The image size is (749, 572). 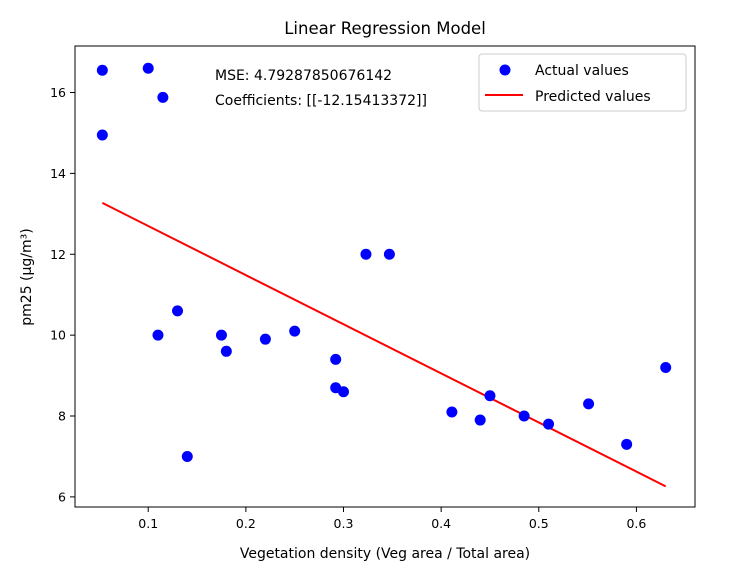 What do you see at coordinates (392, 519) in the screenshot?
I see `x-axis-ticks: 0.1 0.2 0.3 0.4 0.5 0.6` at bounding box center [392, 519].